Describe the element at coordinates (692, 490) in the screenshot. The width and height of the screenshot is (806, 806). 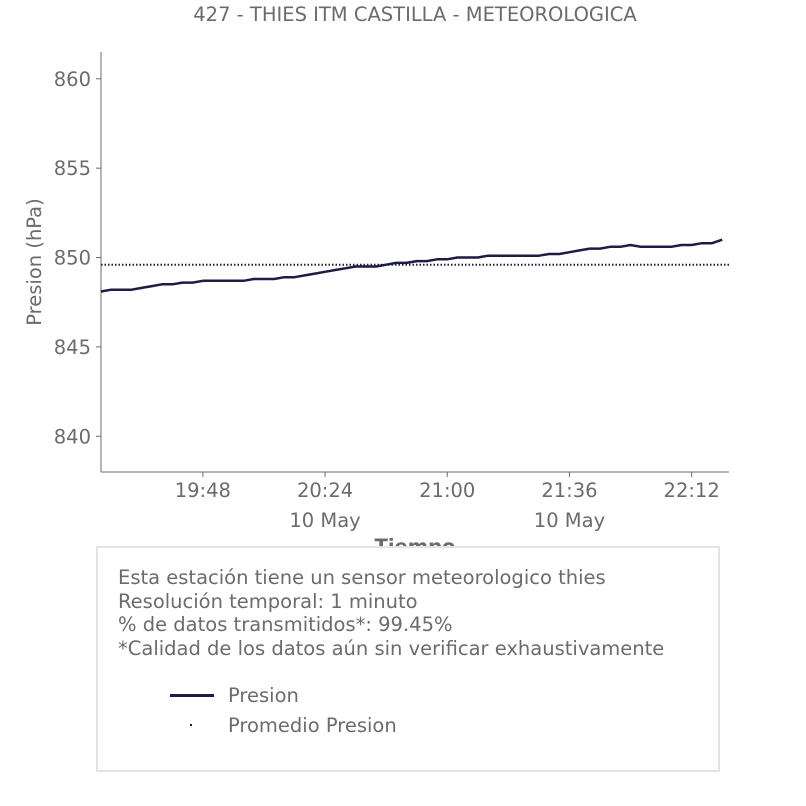
I see `x-tick-label: 22:12` at that location.